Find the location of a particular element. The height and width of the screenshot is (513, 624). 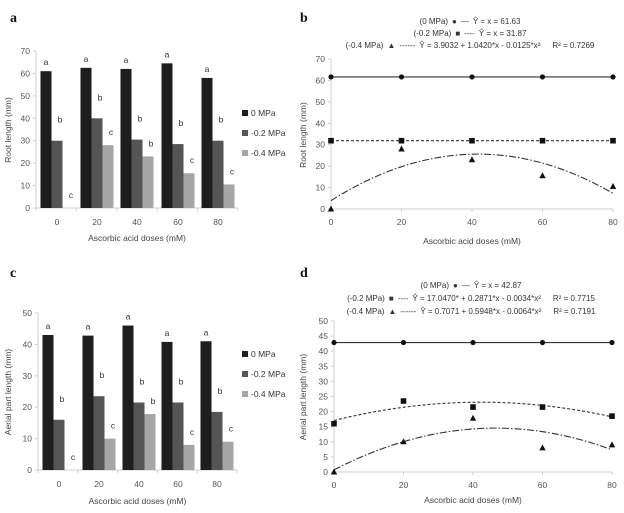

y-tick-label: 45 is located at coordinates (324, 336).